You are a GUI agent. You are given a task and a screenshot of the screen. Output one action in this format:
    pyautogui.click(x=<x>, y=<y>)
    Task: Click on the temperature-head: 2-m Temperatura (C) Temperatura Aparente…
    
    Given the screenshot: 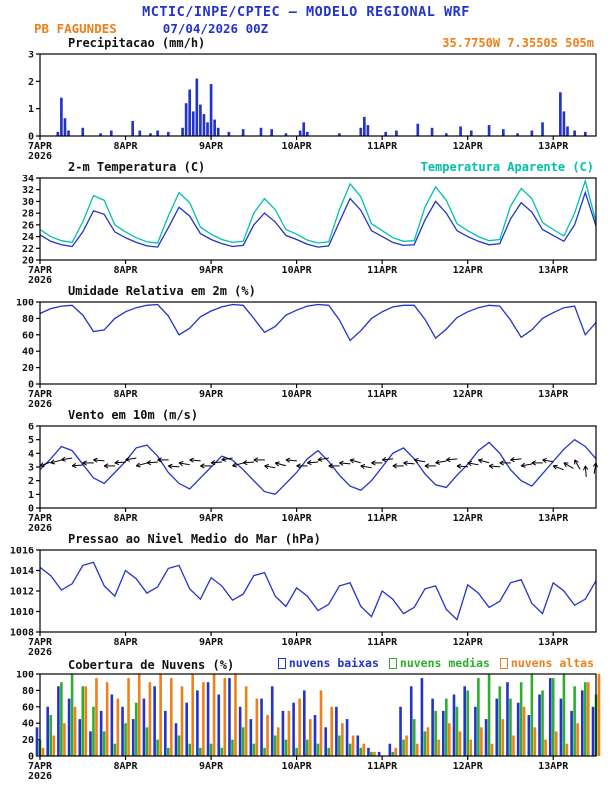 What is the action you would take?
    pyautogui.click(x=306, y=167)
    